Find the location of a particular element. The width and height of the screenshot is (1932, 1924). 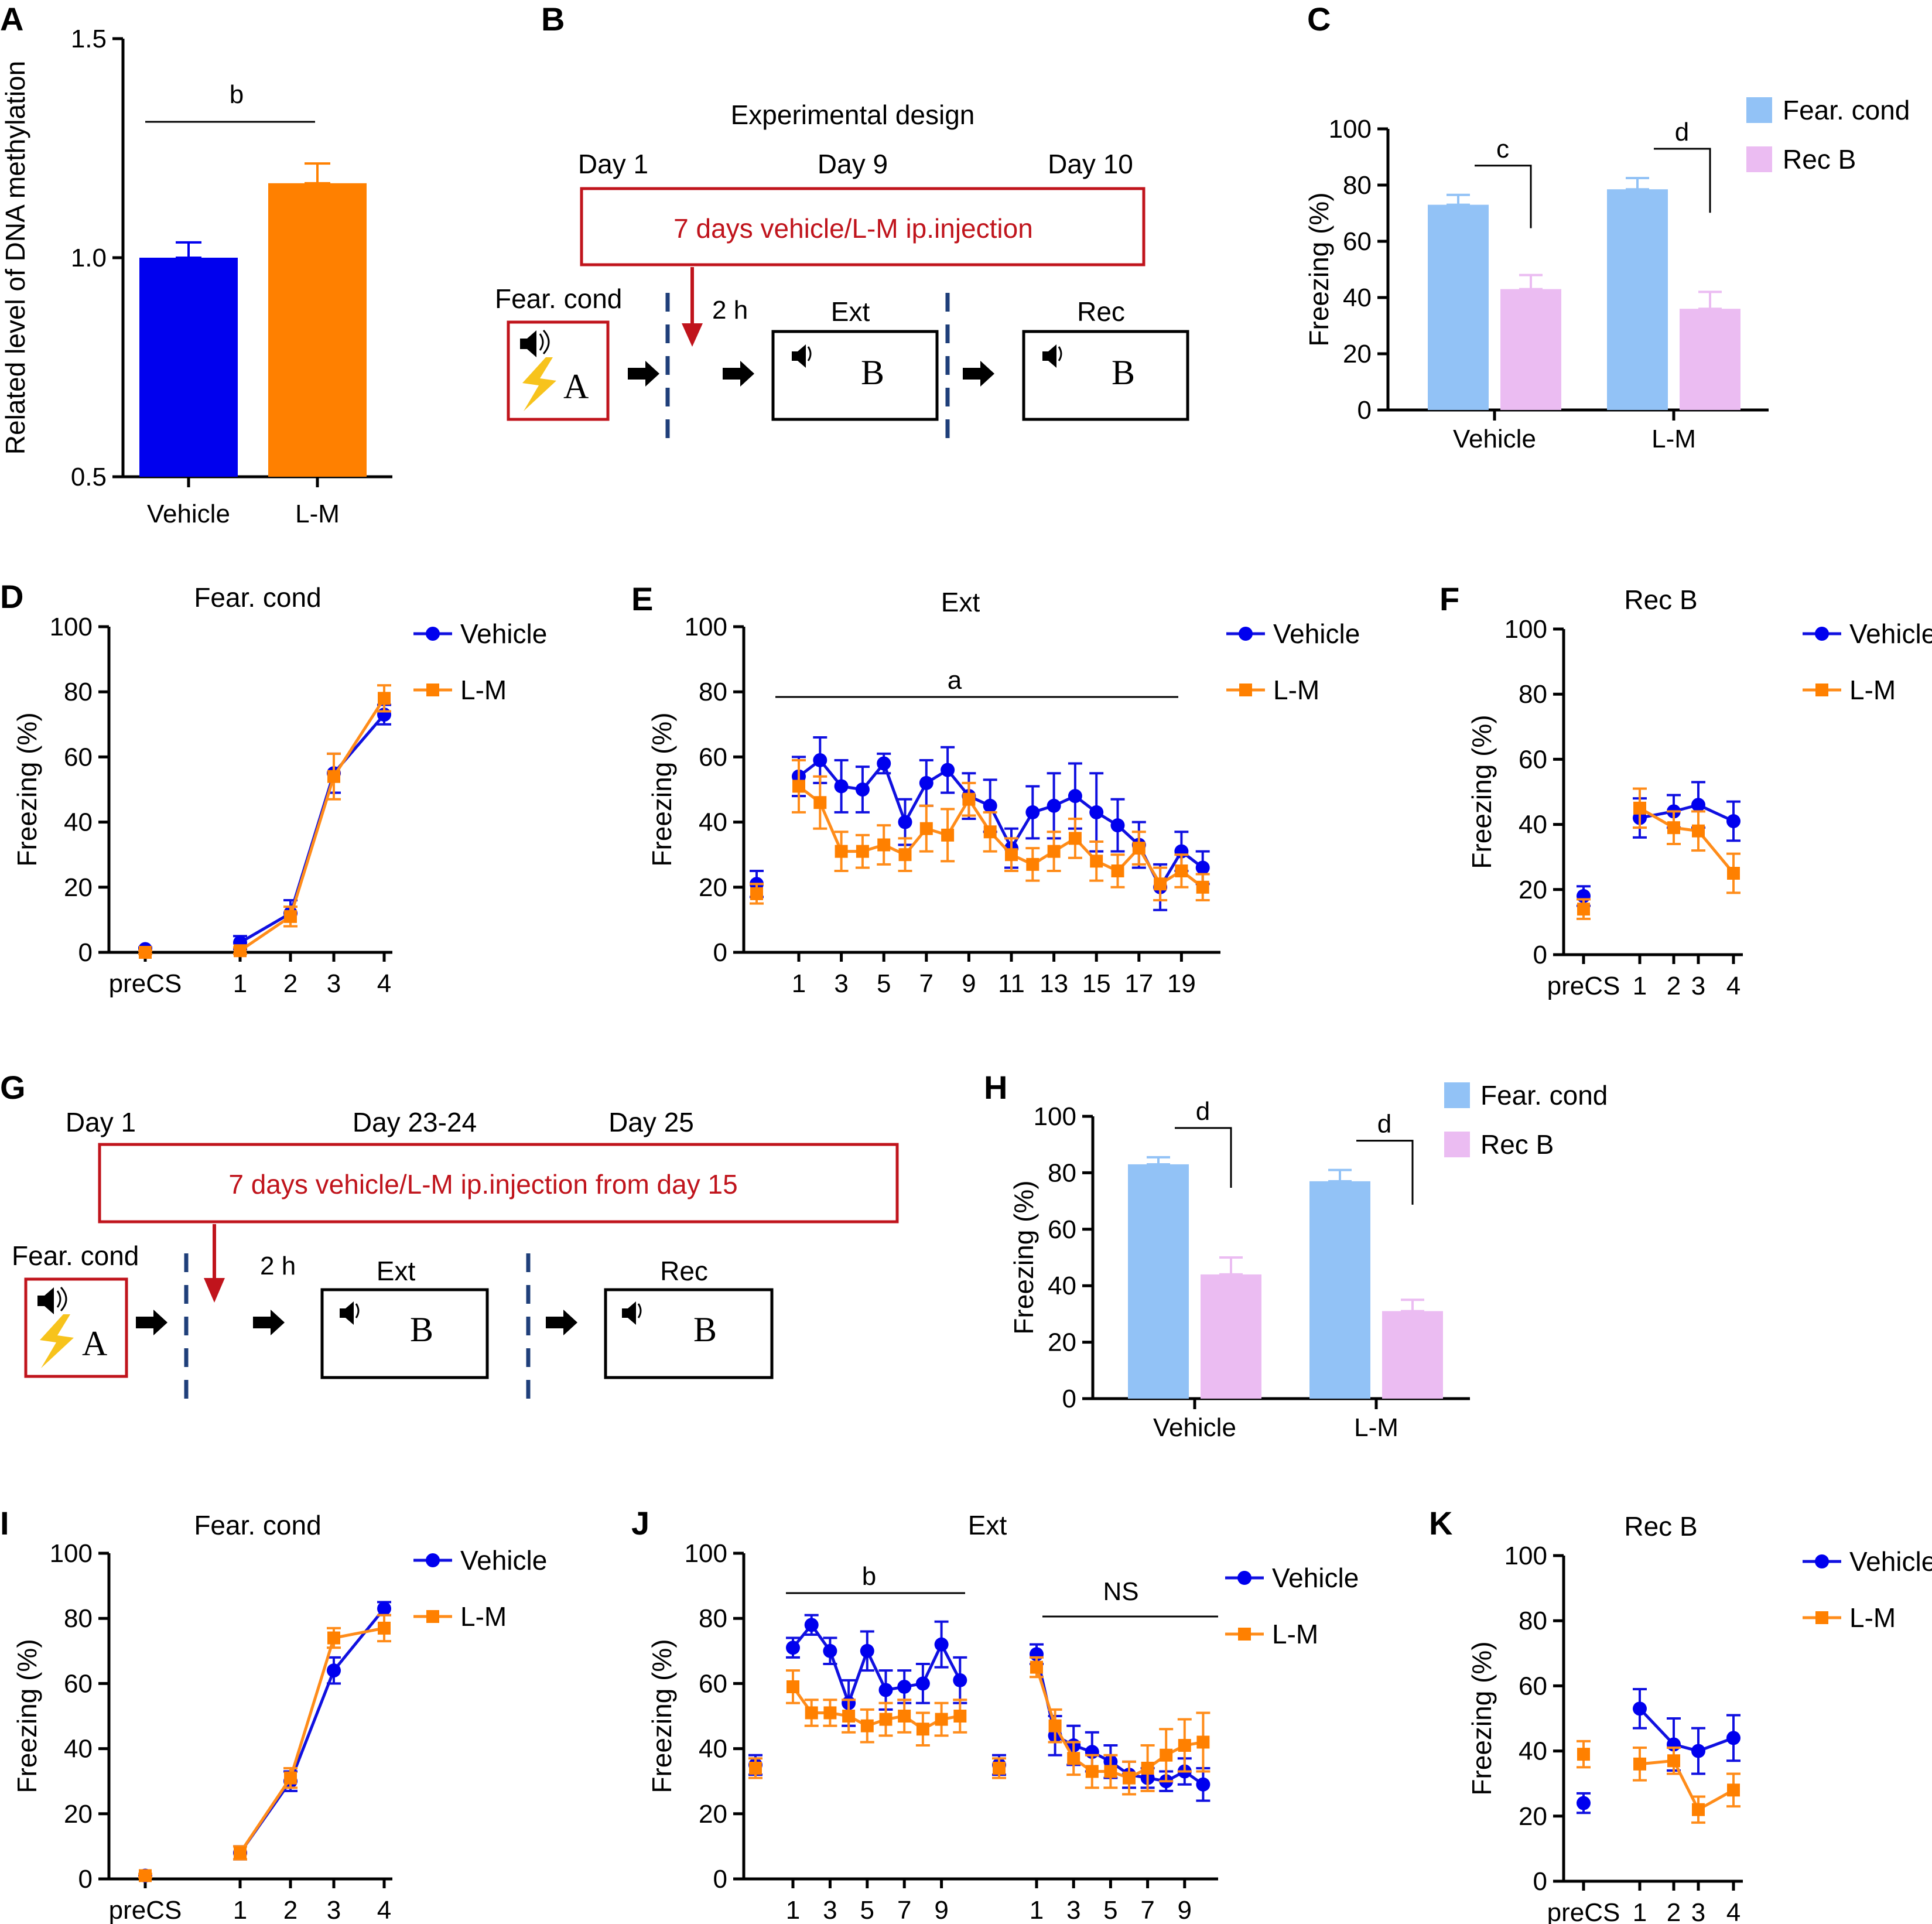

day-label: Day 1 is located at coordinates (613, 164).